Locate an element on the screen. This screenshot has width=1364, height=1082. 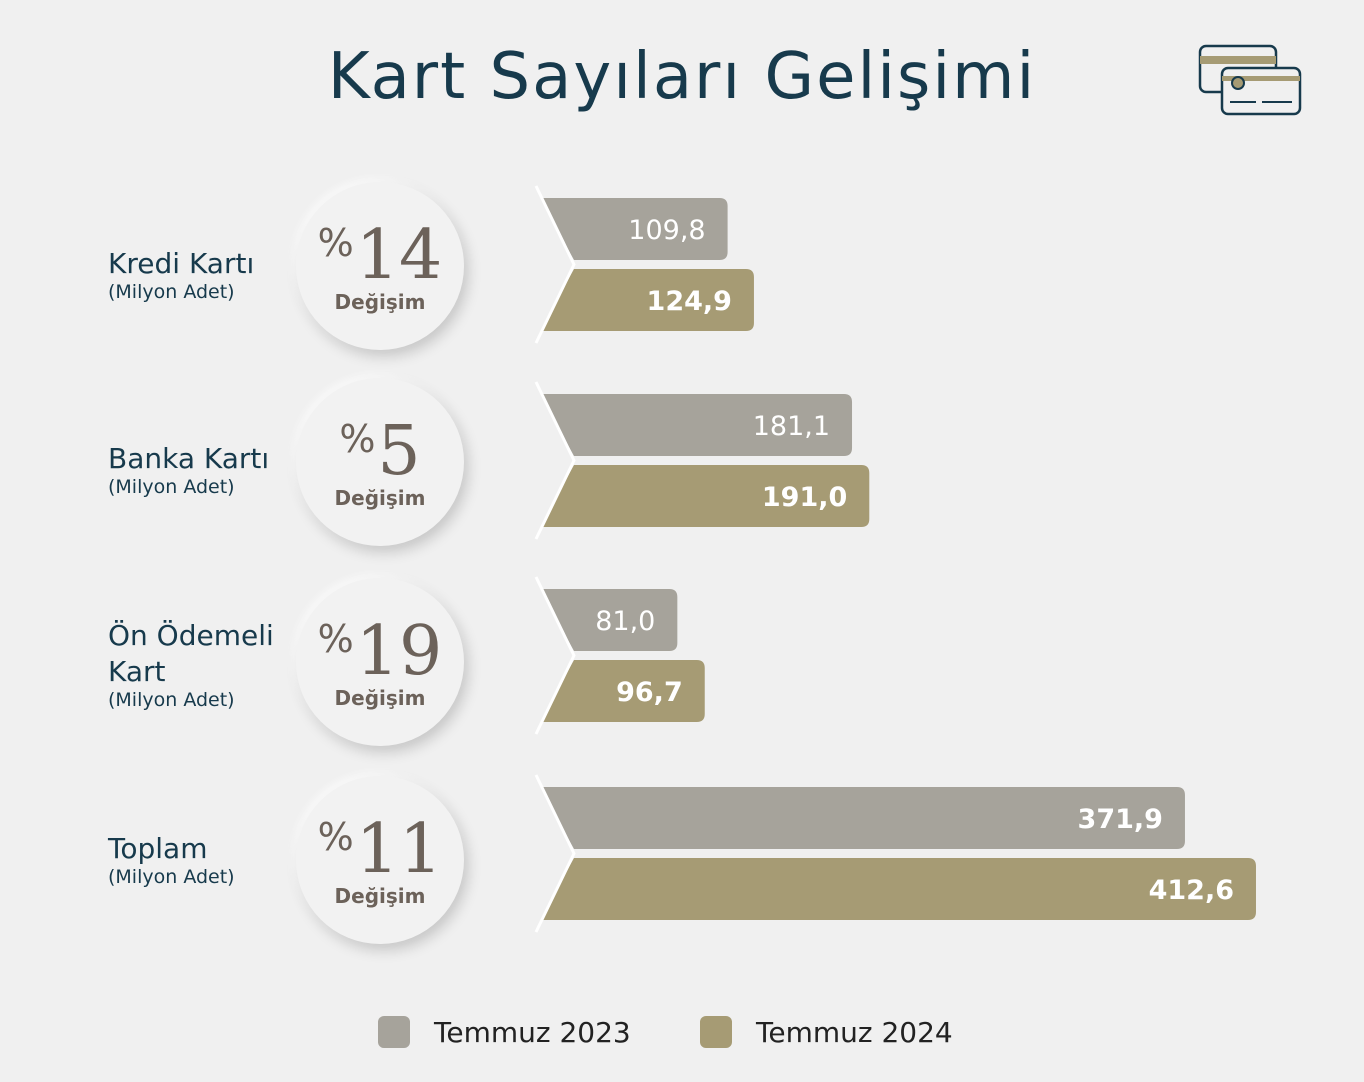
change-value: 5 is located at coordinates (399, 451).